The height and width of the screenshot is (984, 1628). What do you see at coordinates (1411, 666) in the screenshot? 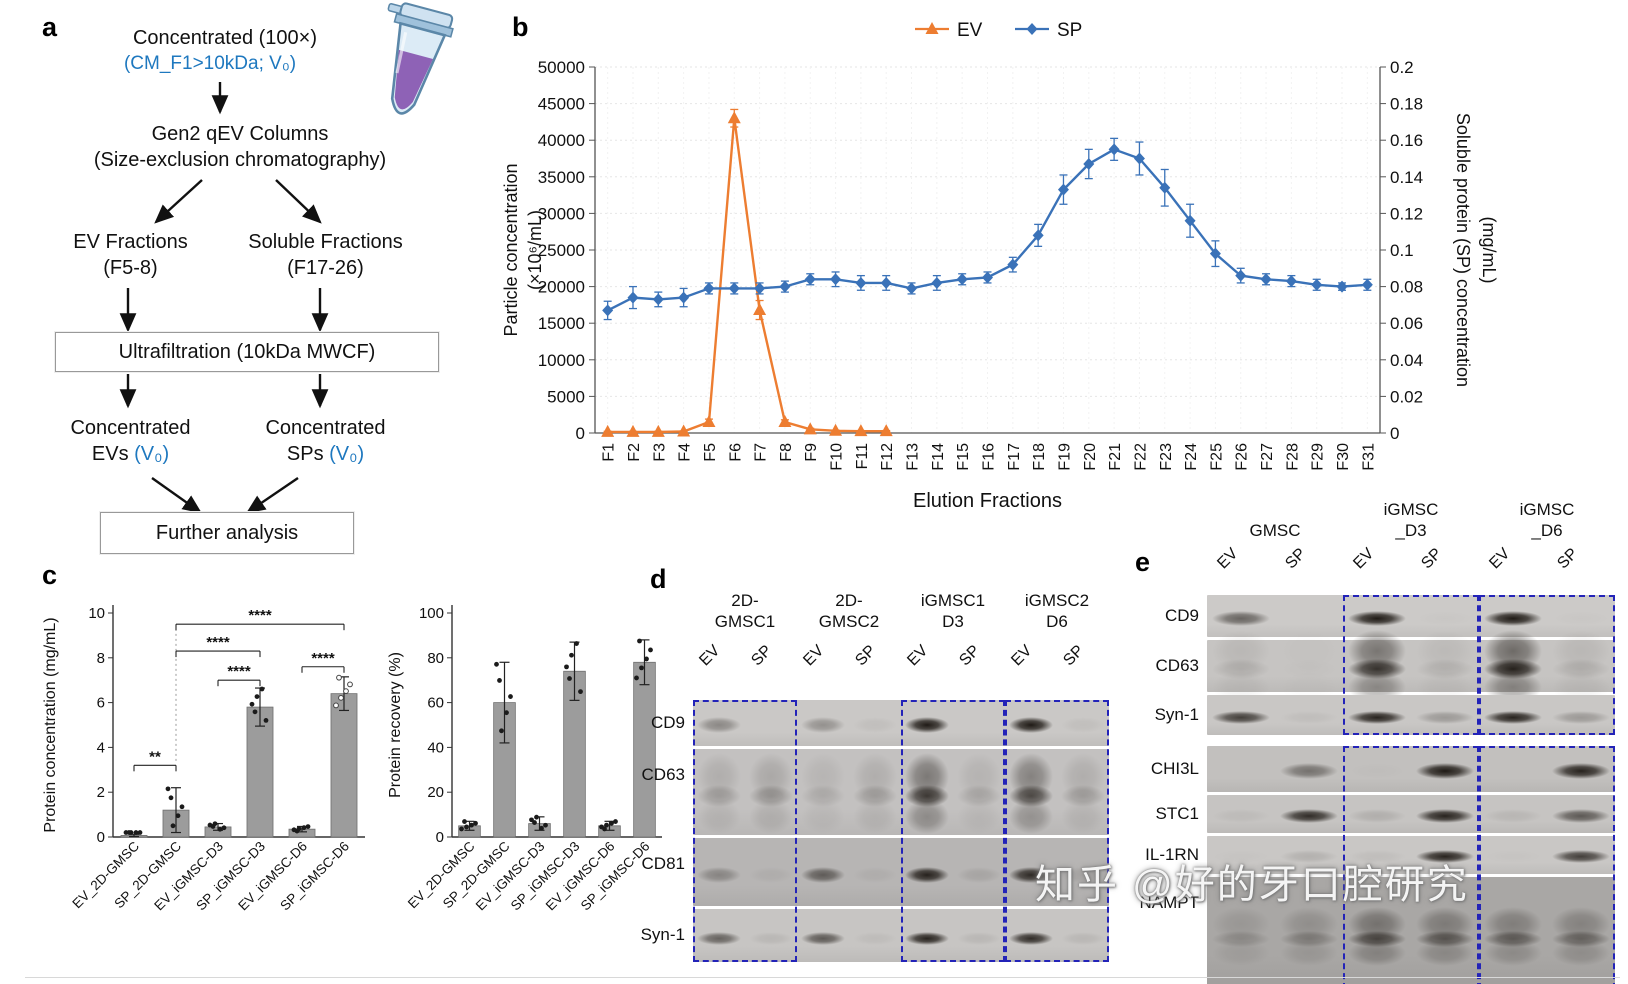
I see `blot-strip-cd63` at bounding box center [1411, 666].